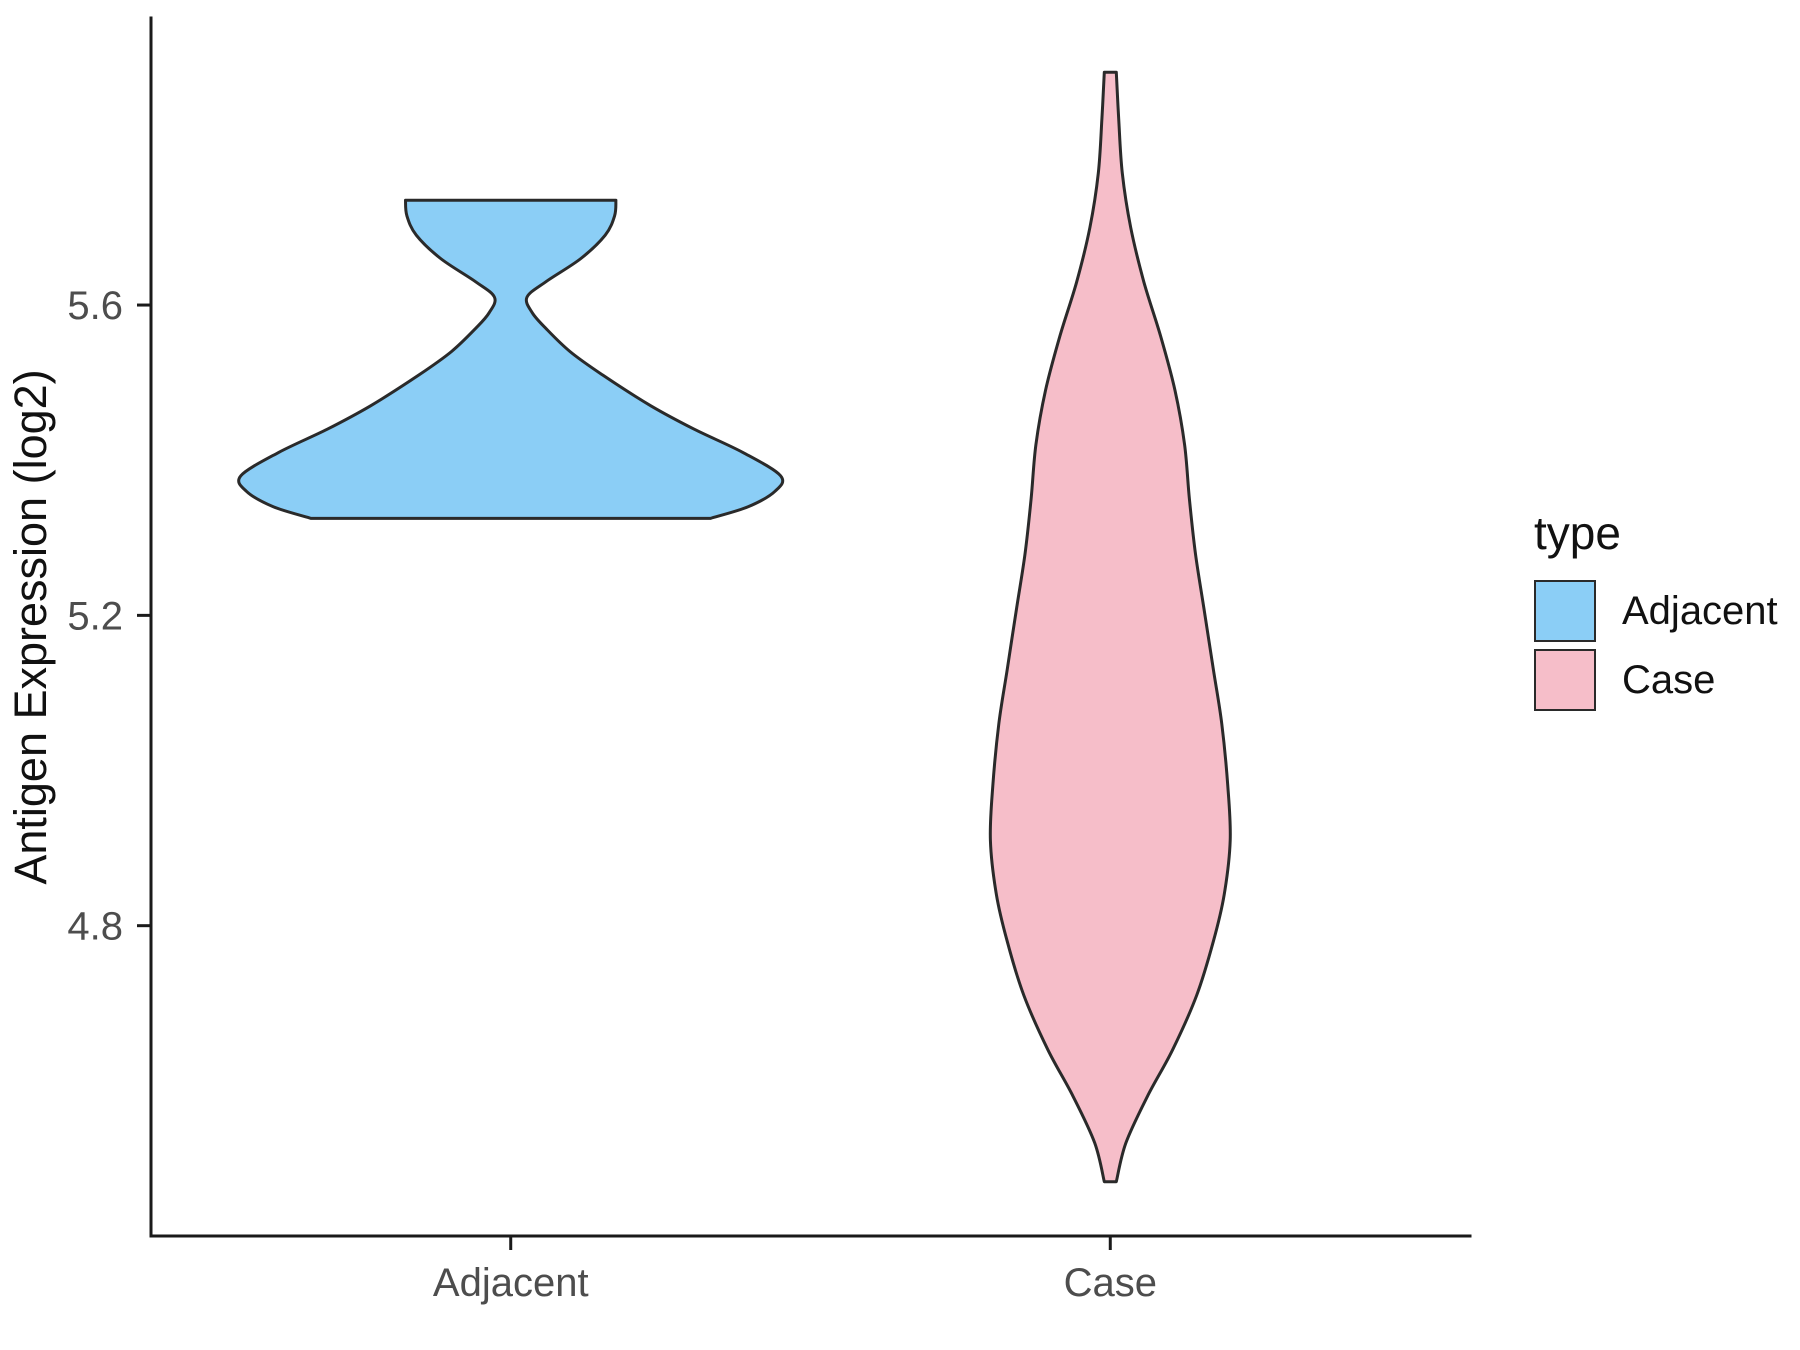 The image size is (1800, 1350). I want to click on x-tick-label: Adjacent, so click(511, 1283).